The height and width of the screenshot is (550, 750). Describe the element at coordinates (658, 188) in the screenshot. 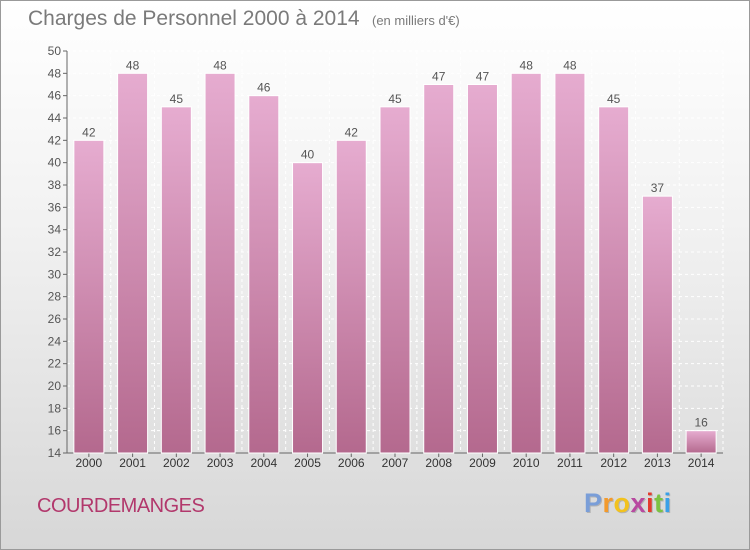

I see `value-label-2013: 37` at that location.